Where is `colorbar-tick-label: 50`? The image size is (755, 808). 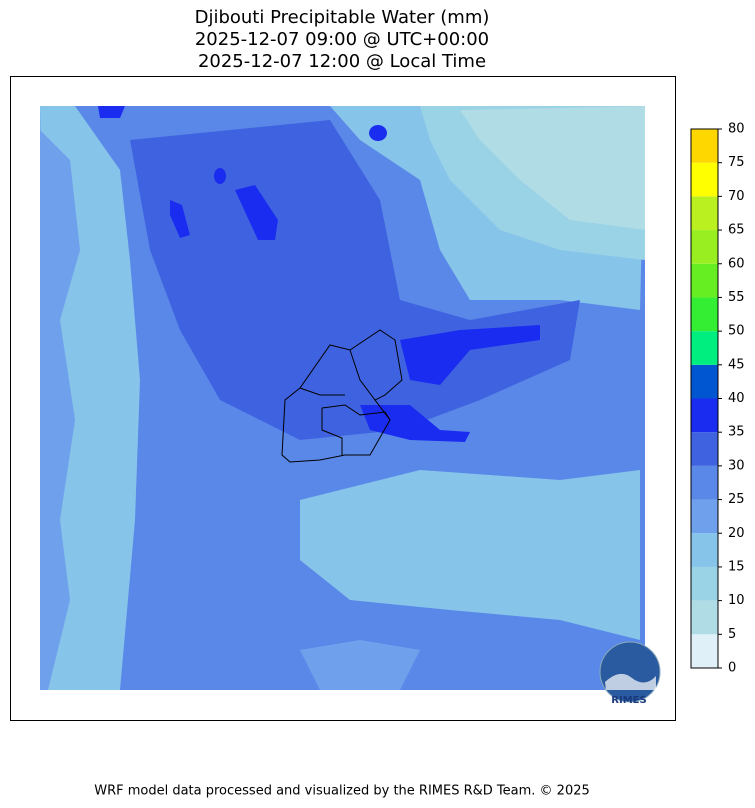
colorbar-tick-label: 50 is located at coordinates (736, 331).